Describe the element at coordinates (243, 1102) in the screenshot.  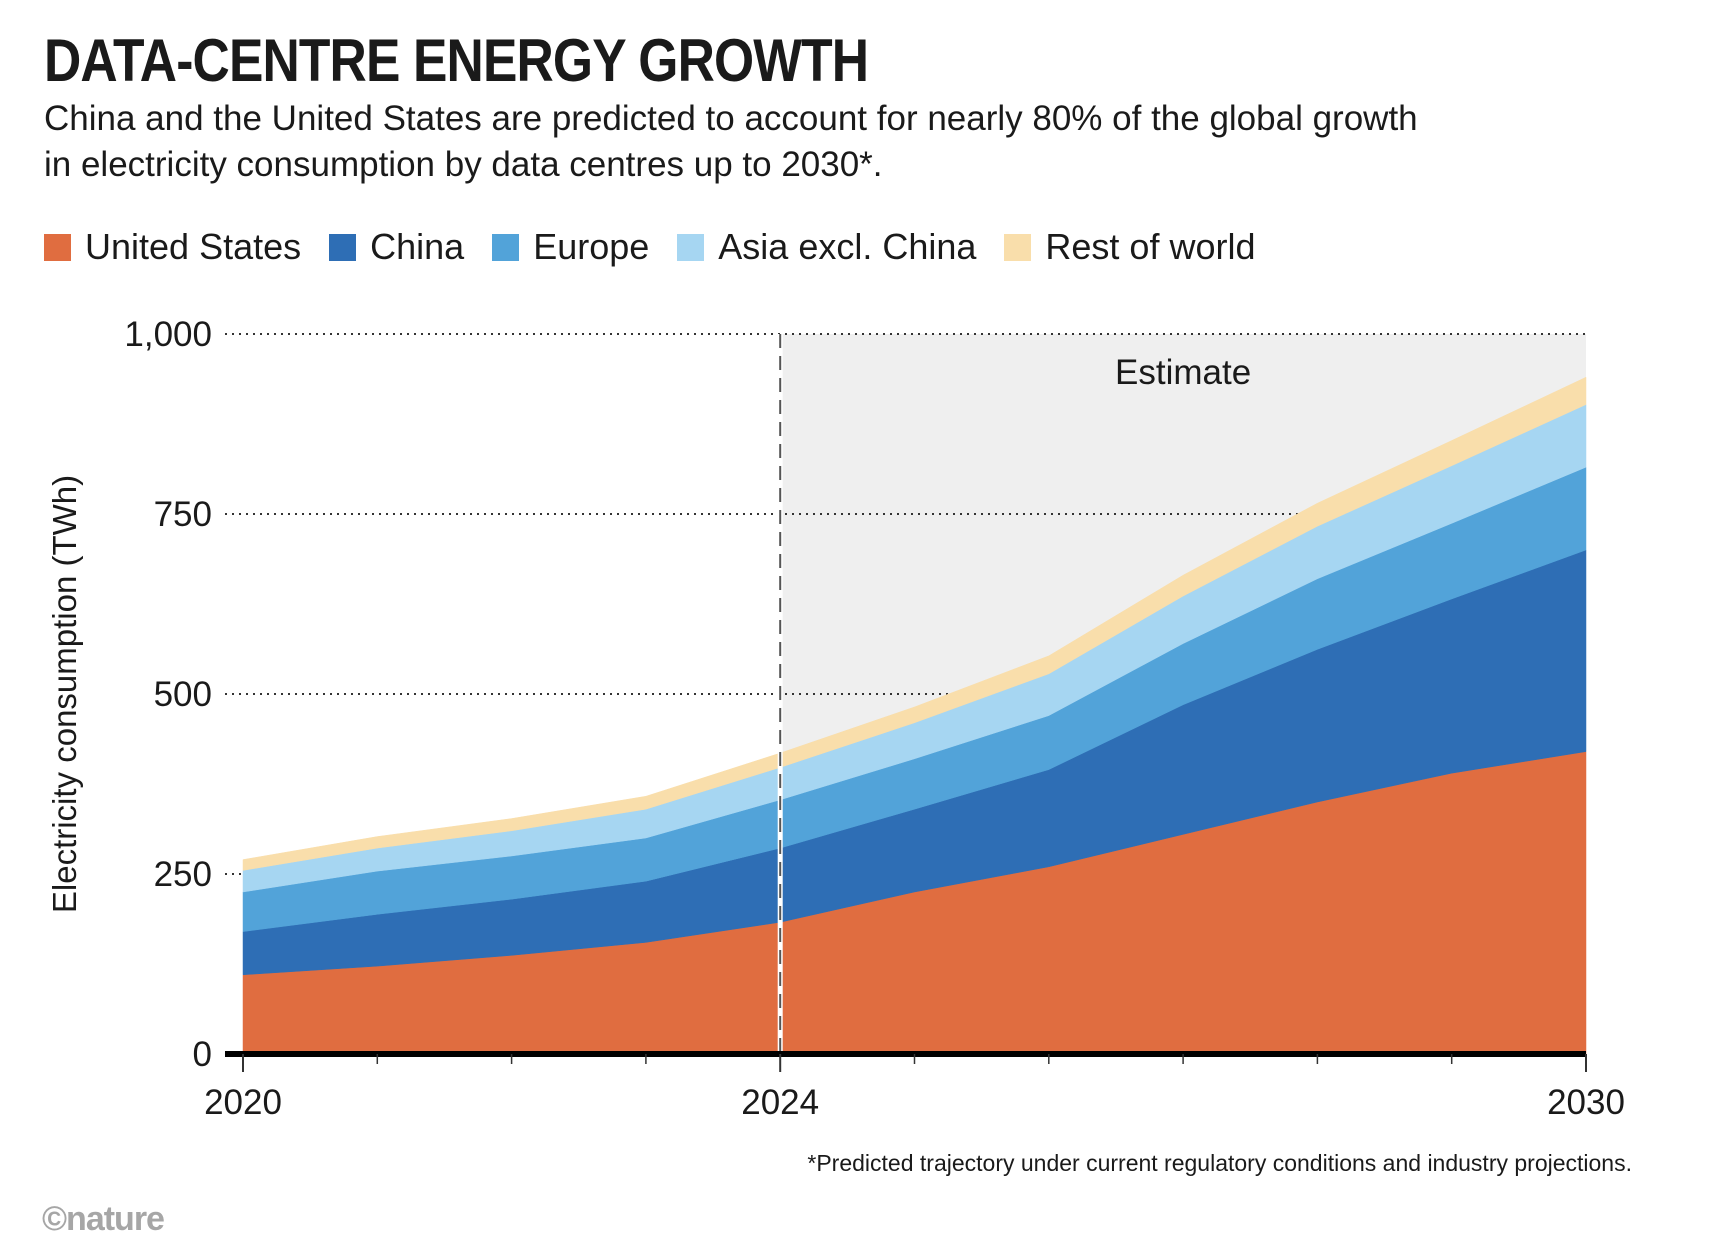
I see `x-tick-label-2020: 2020` at that location.